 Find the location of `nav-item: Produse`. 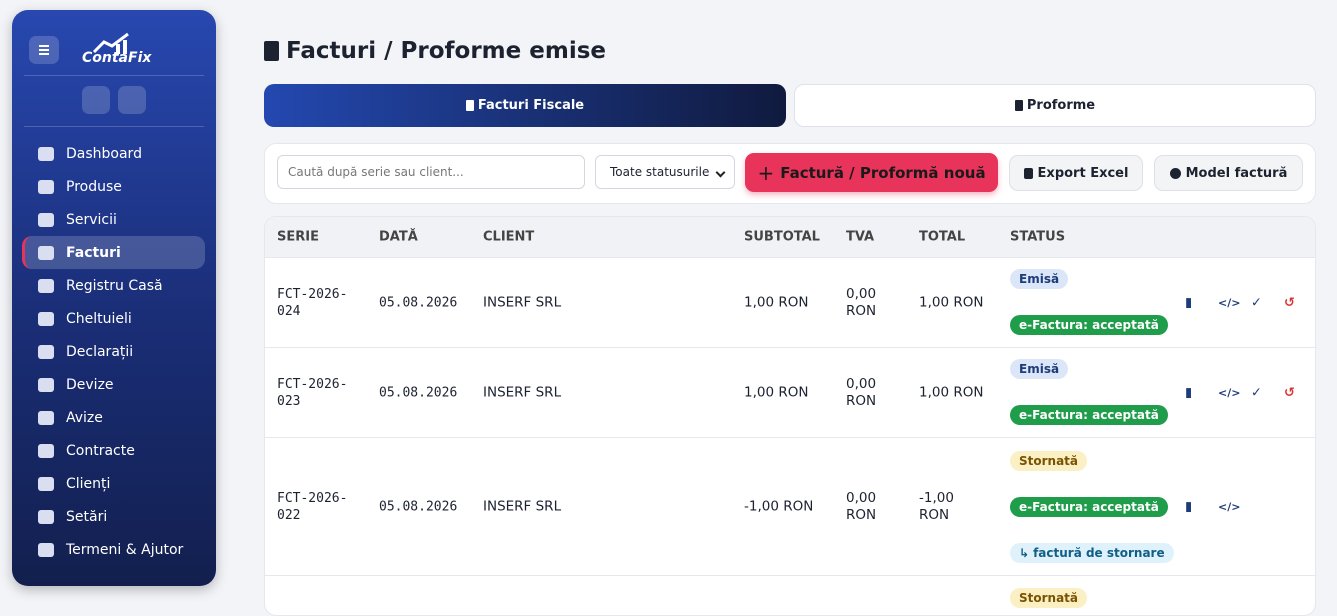

nav-item: Produse is located at coordinates (113, 186).